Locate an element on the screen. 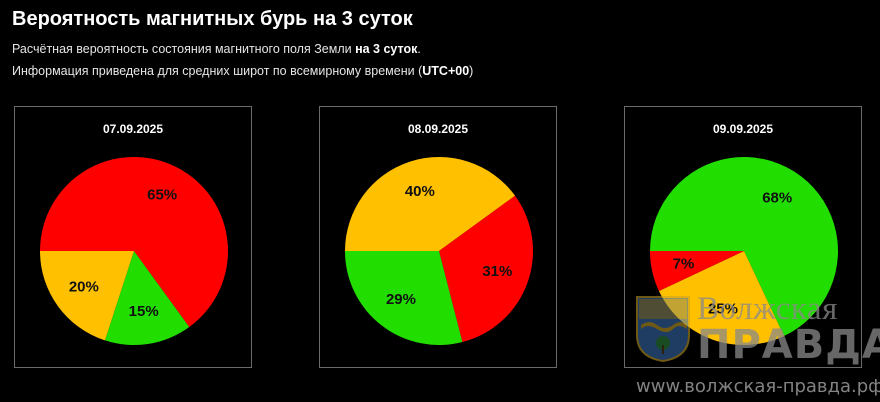 The image size is (880, 402). slice-label: 31% is located at coordinates (497, 271).